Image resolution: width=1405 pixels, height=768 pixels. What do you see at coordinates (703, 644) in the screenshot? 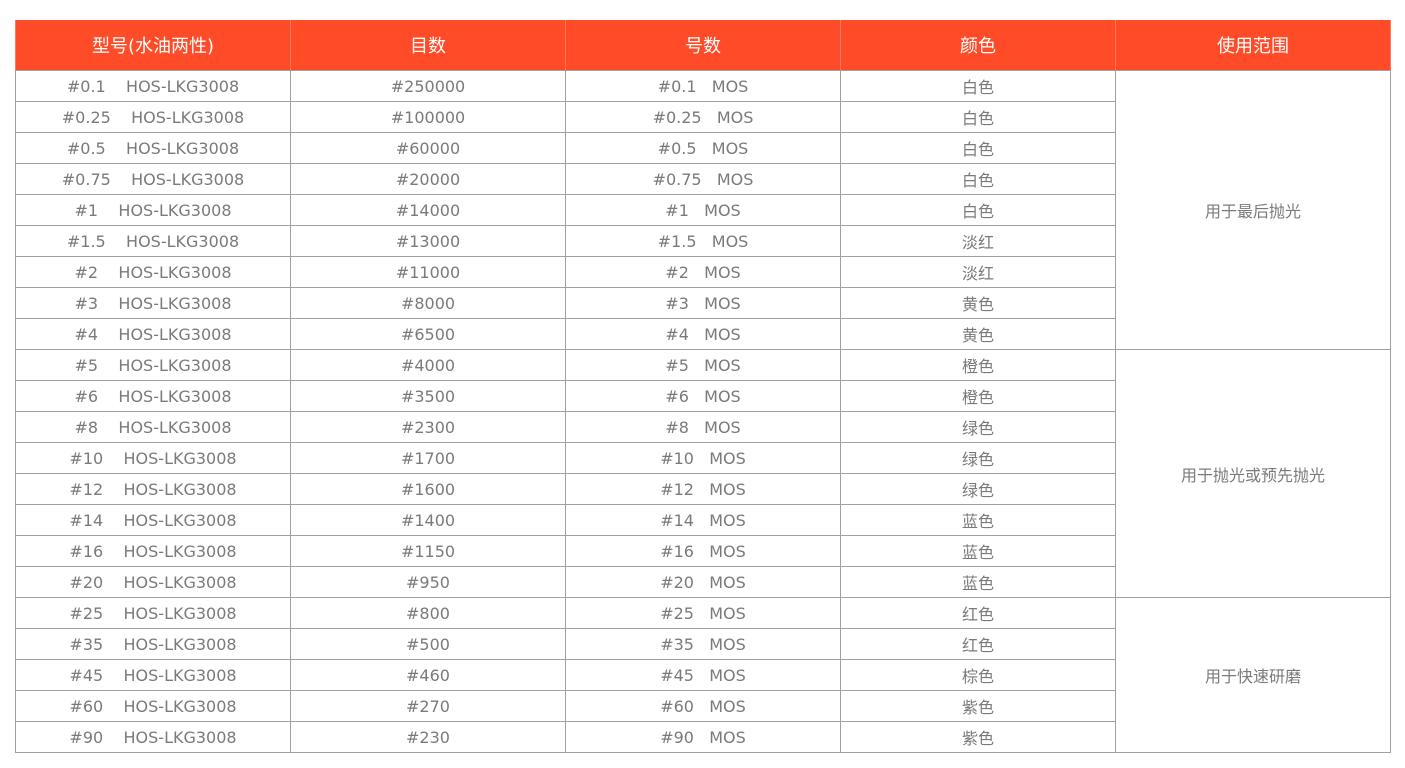
I see `grade-cell: #35 MOS` at bounding box center [703, 644].